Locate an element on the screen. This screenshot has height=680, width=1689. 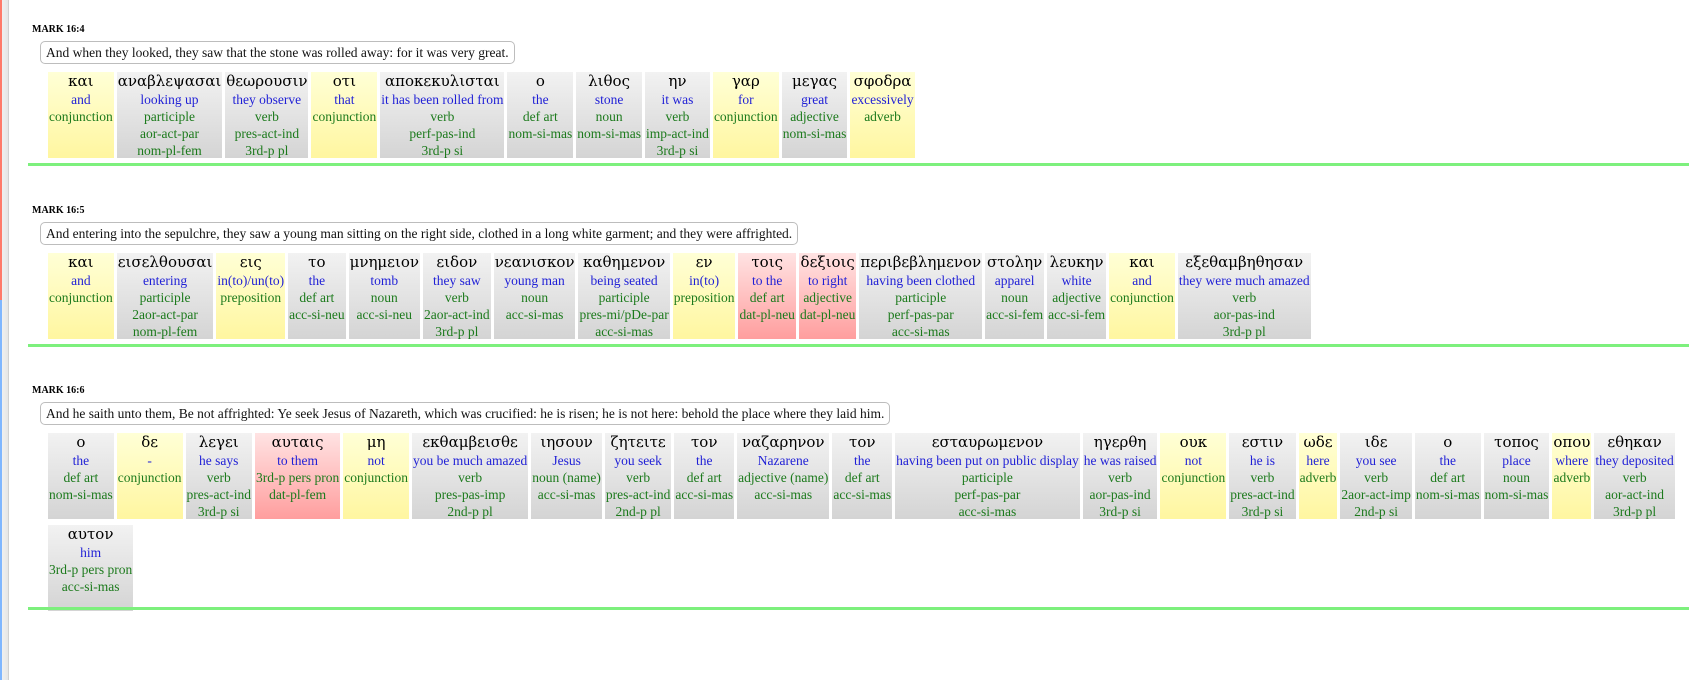
word-card: ην it was verb imp-act-ind 3rd-p si is located at coordinates (677, 115).